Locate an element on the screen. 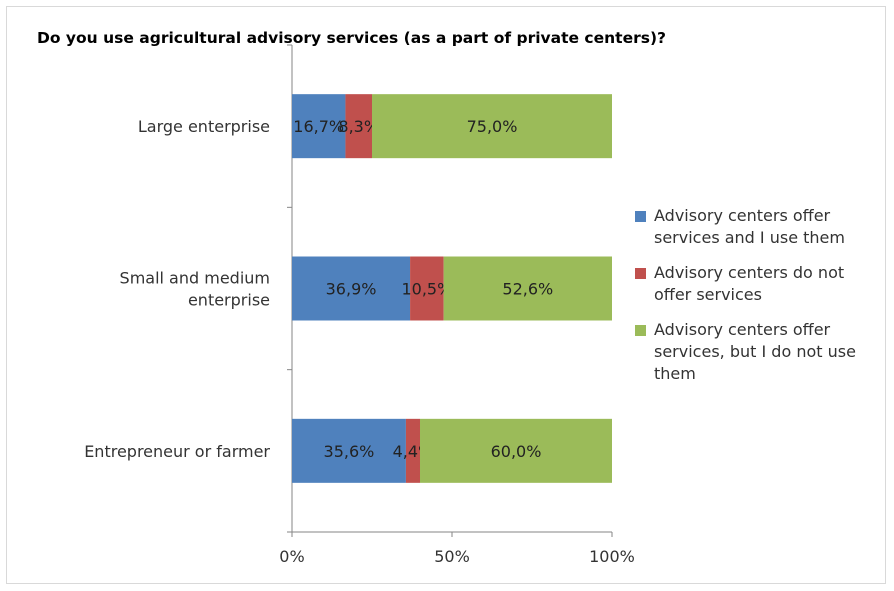  legend-label: Advisory centers do not offer services is located at coordinates (749, 283).